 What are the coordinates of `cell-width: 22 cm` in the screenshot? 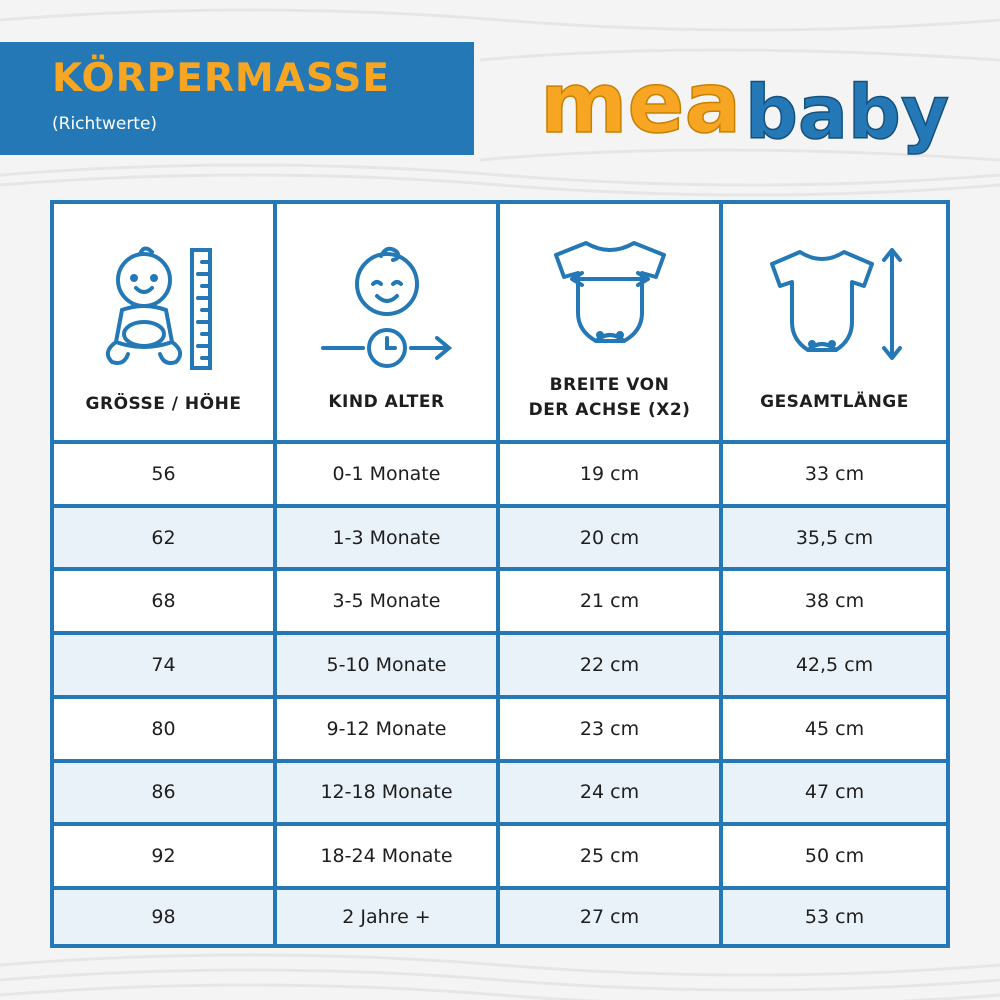 It's located at (611, 667).